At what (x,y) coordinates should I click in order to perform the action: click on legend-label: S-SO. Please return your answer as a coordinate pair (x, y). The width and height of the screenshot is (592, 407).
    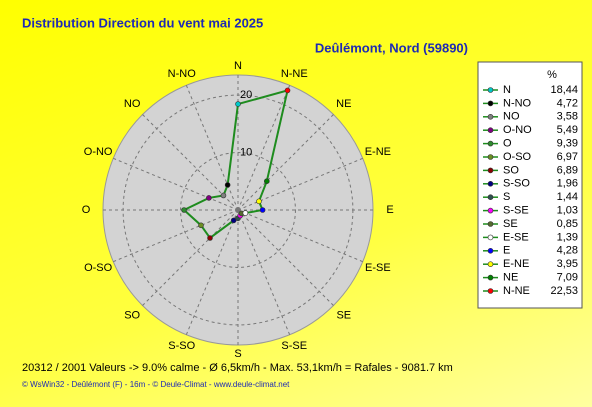
    Looking at the image, I should click on (516, 184).